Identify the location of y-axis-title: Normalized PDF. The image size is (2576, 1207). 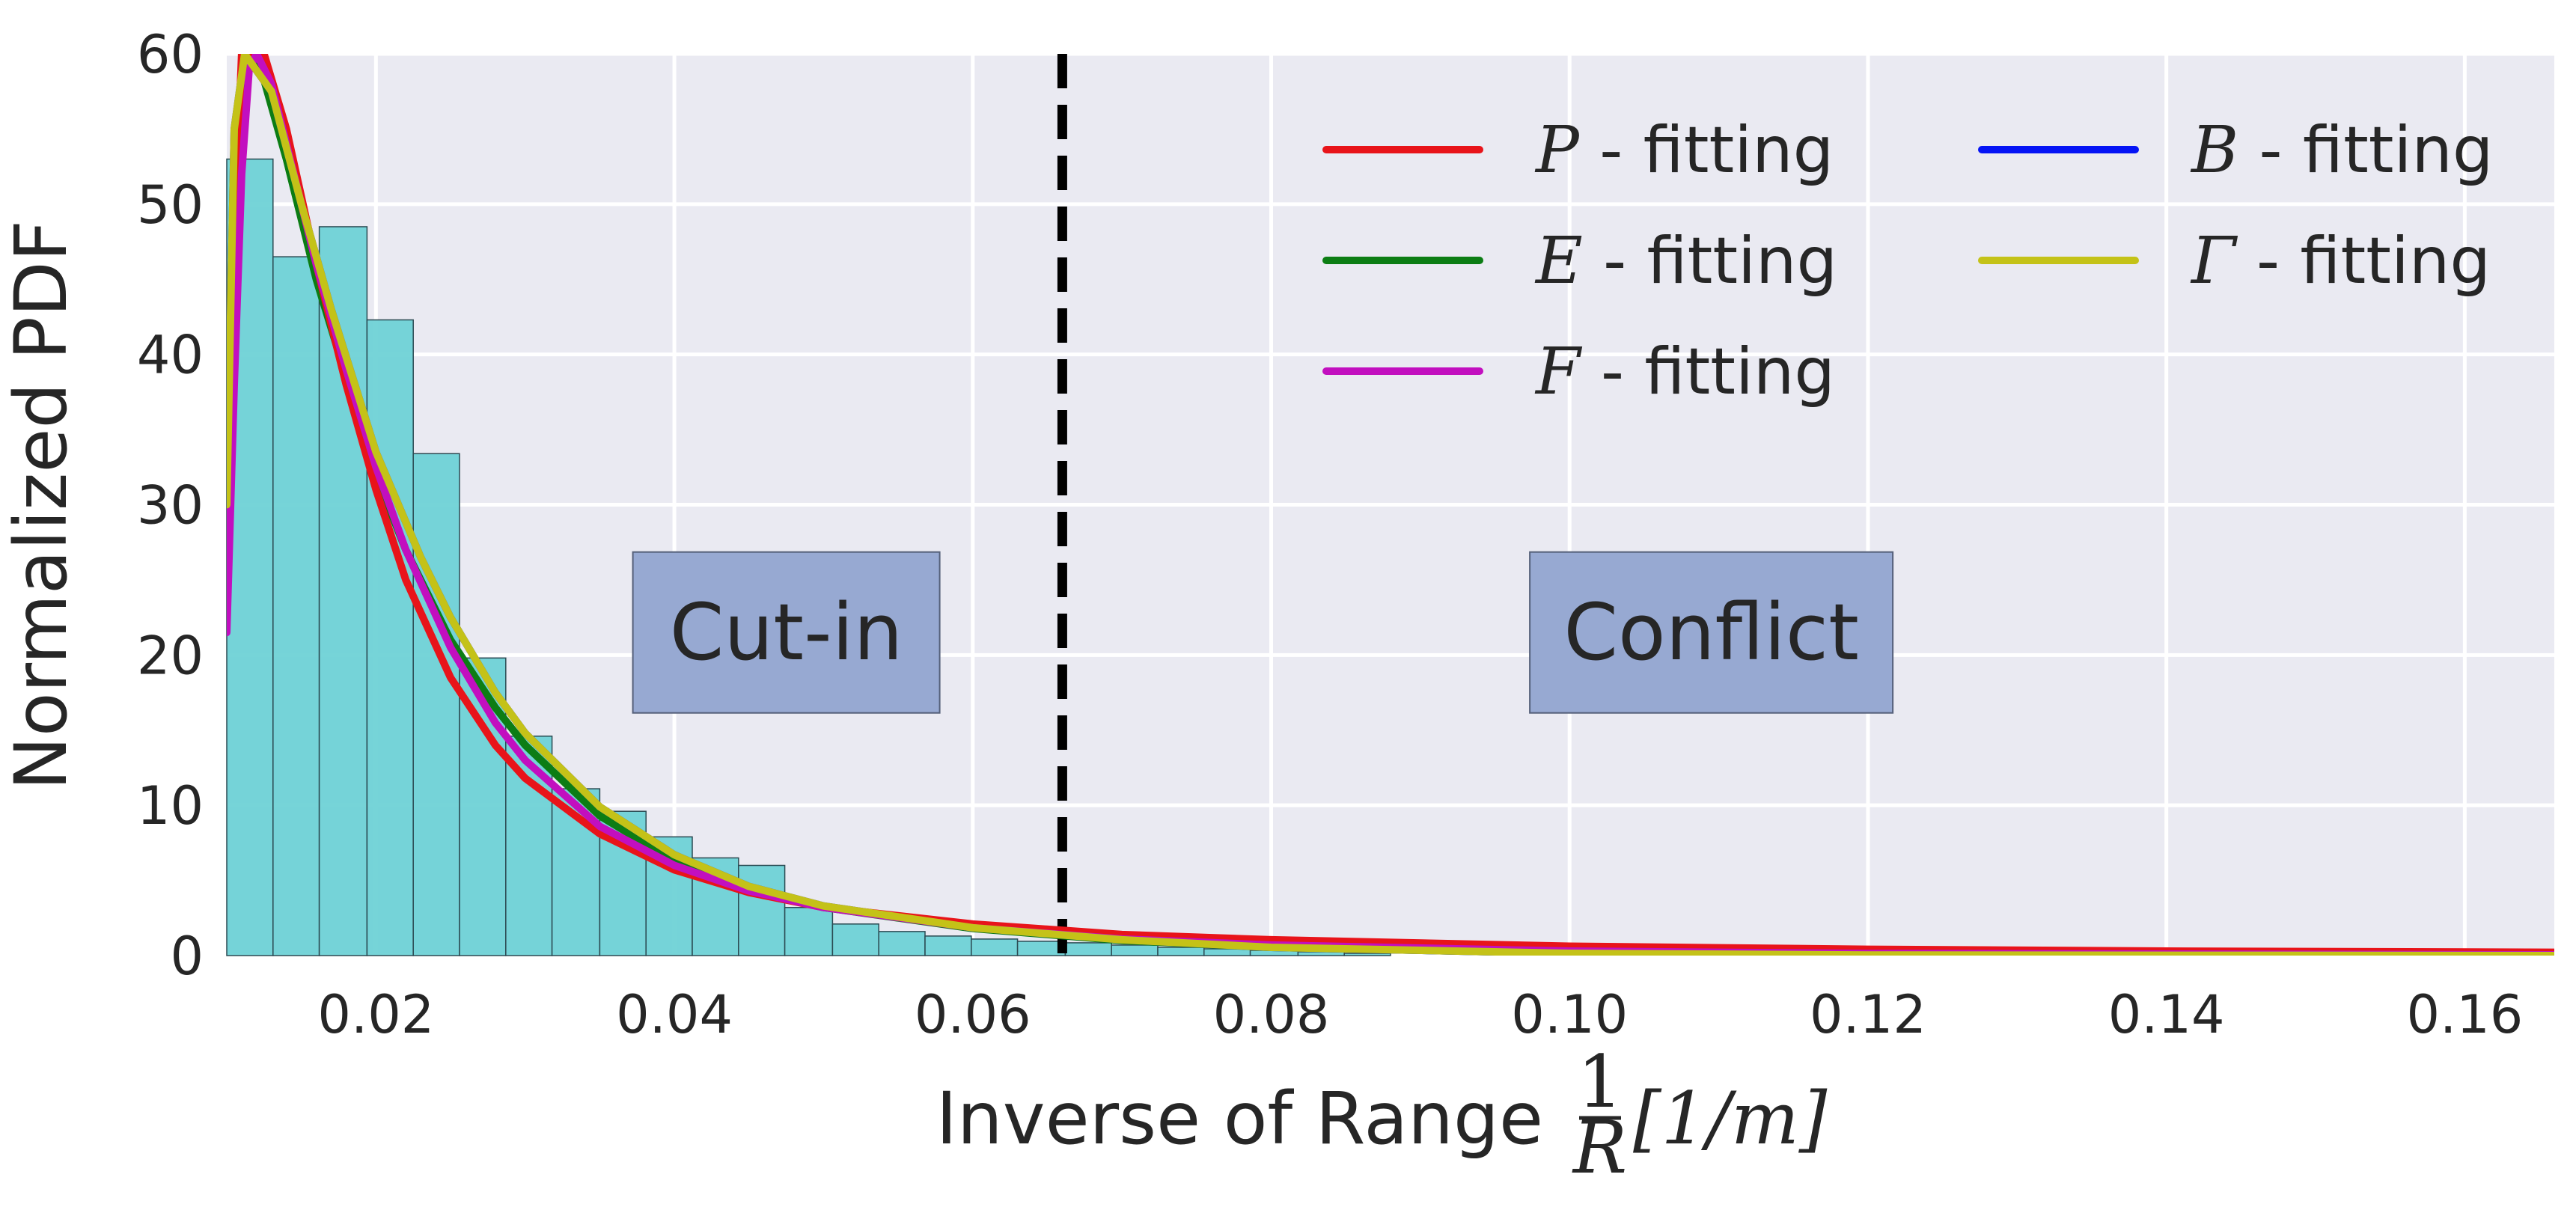
(41, 505).